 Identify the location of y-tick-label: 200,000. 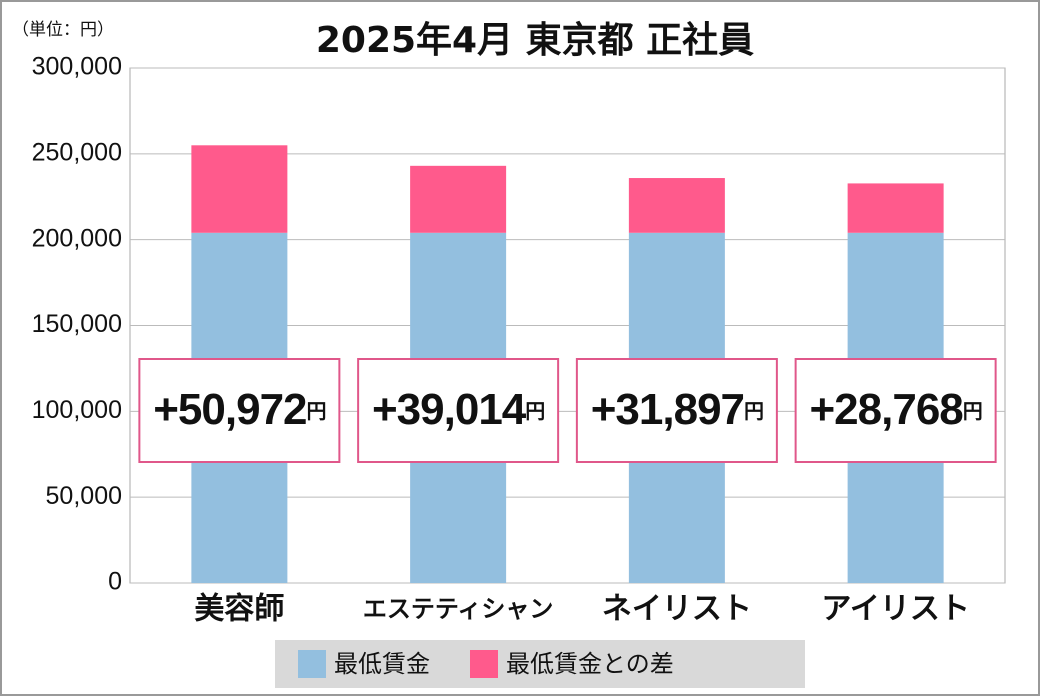
(77, 238).